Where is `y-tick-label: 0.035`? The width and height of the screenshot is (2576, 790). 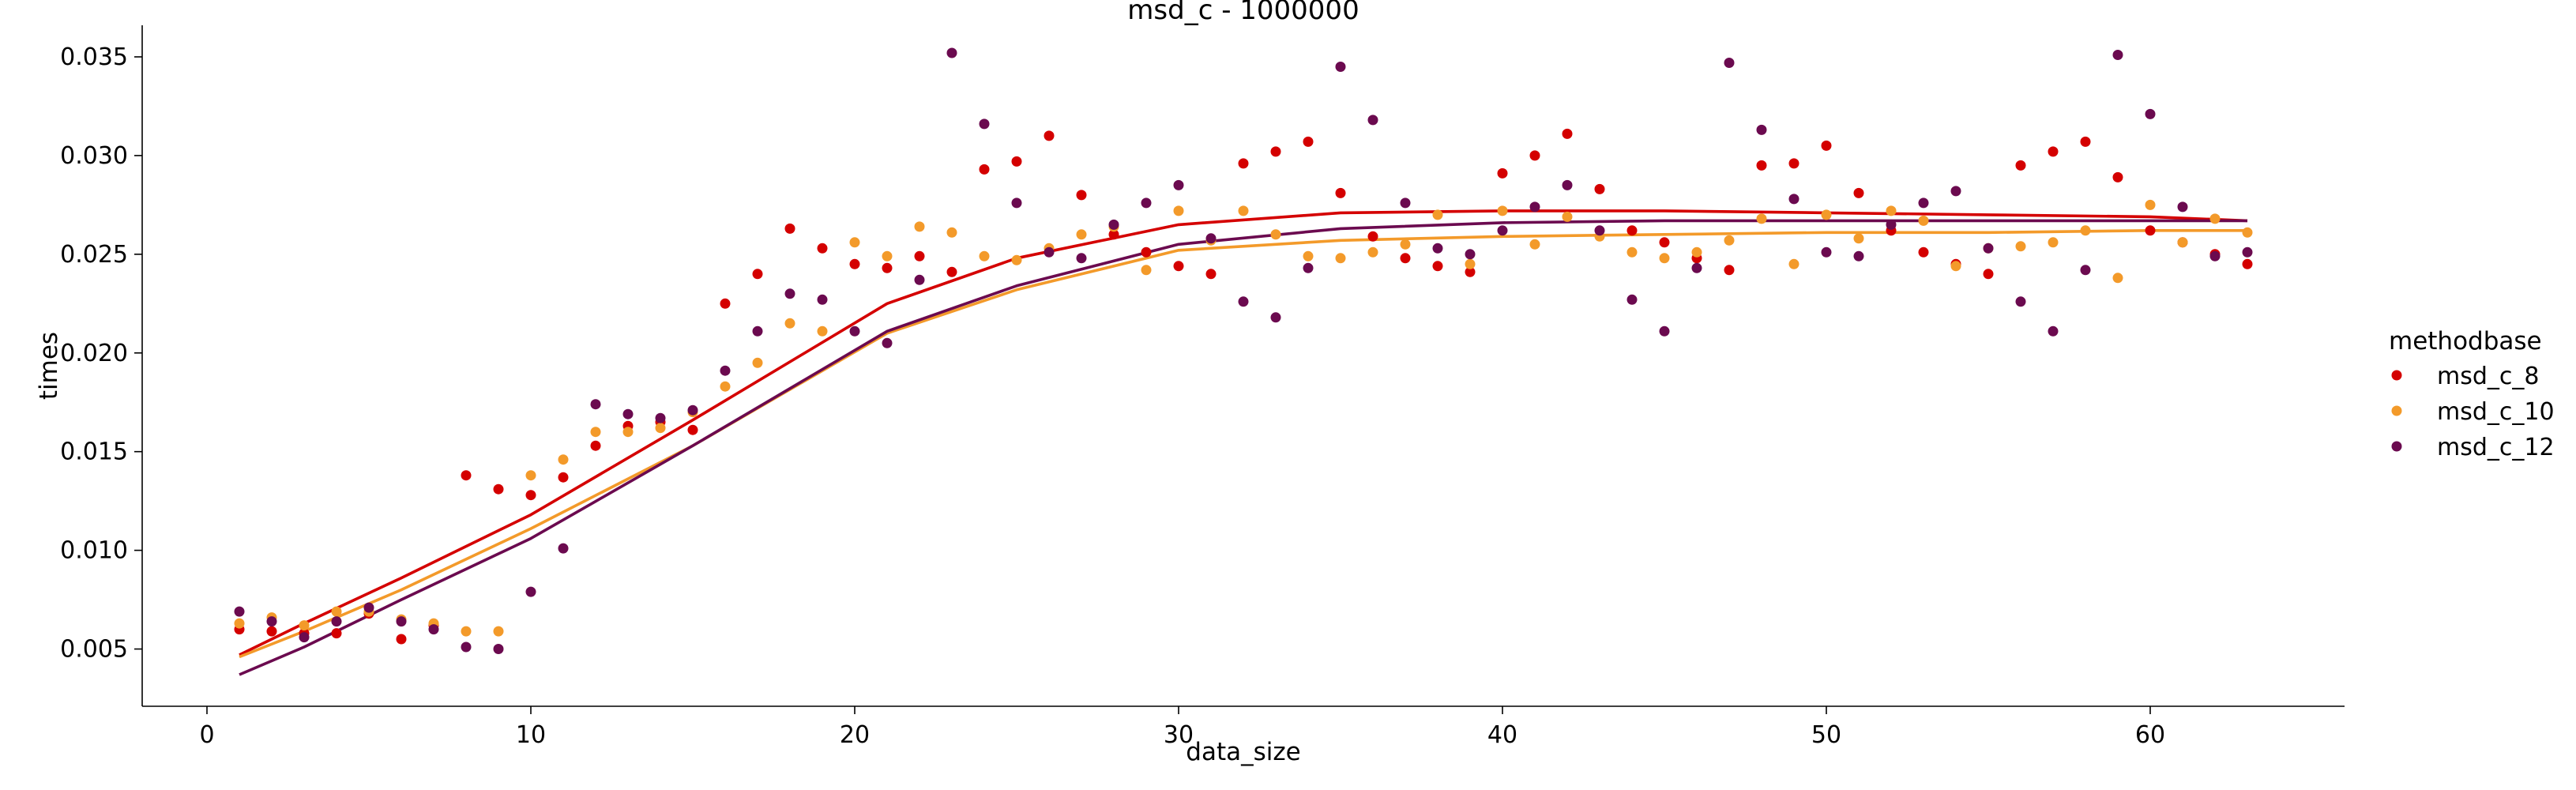
y-tick-label: 0.035 is located at coordinates (94, 57).